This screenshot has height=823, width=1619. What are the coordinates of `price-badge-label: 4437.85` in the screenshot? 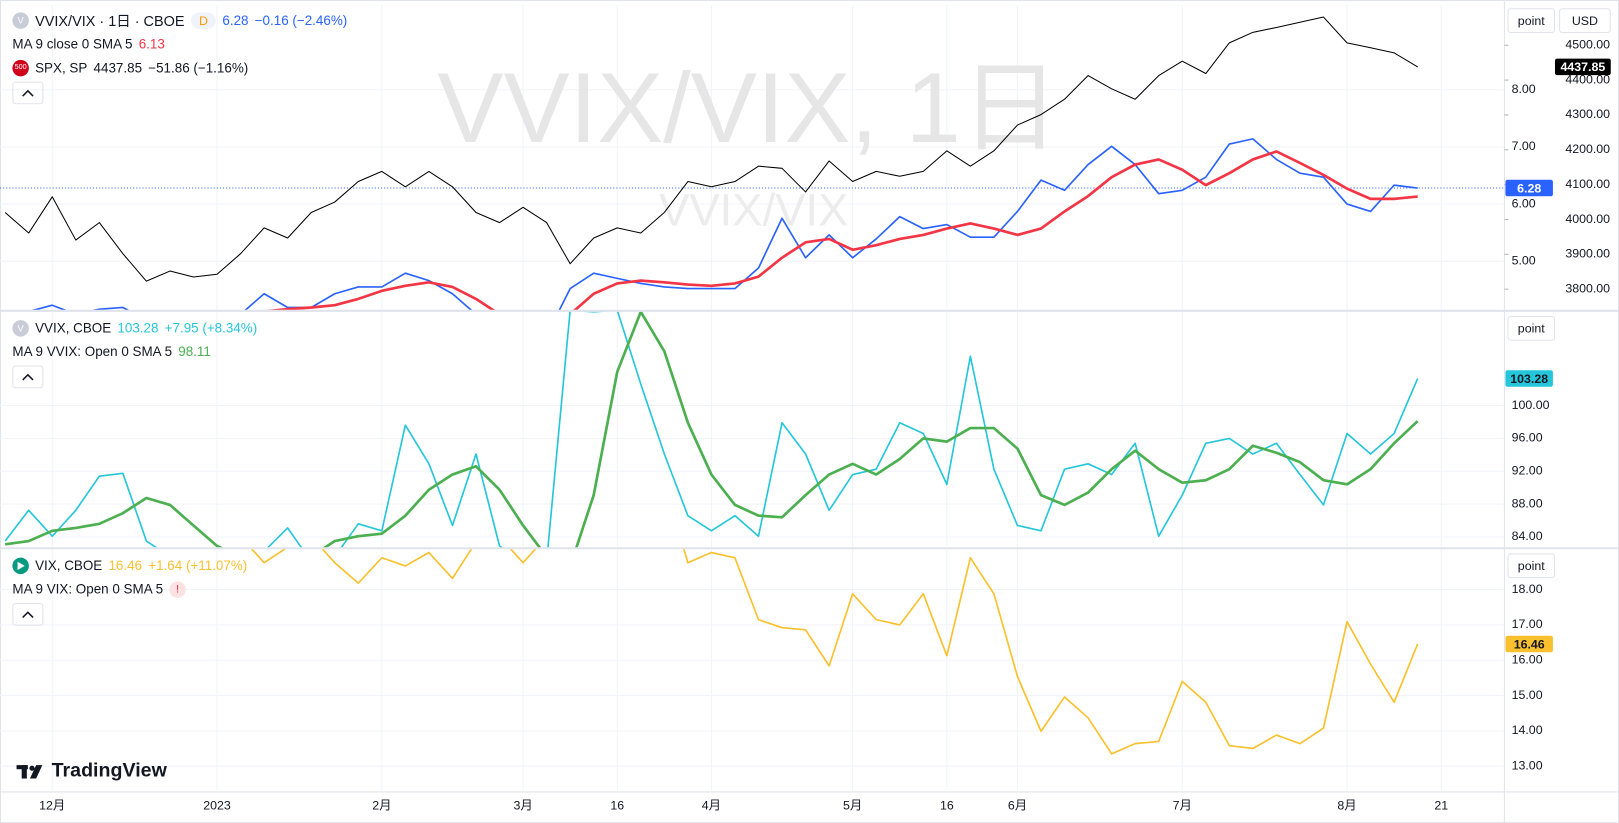 It's located at (1583, 67).